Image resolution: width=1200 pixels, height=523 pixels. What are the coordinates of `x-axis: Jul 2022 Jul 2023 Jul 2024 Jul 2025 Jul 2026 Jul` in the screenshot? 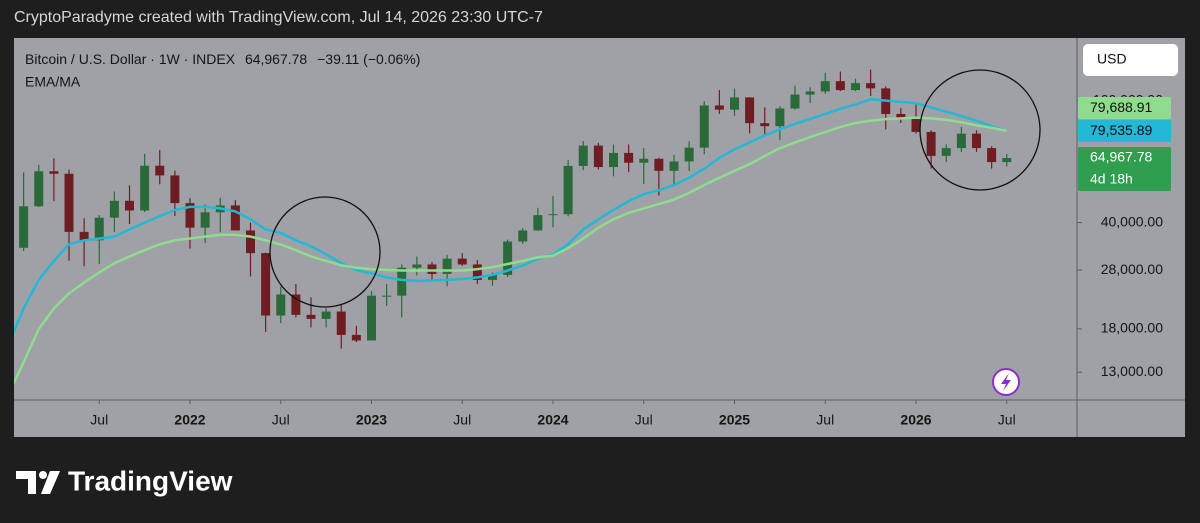 It's located at (553, 414).